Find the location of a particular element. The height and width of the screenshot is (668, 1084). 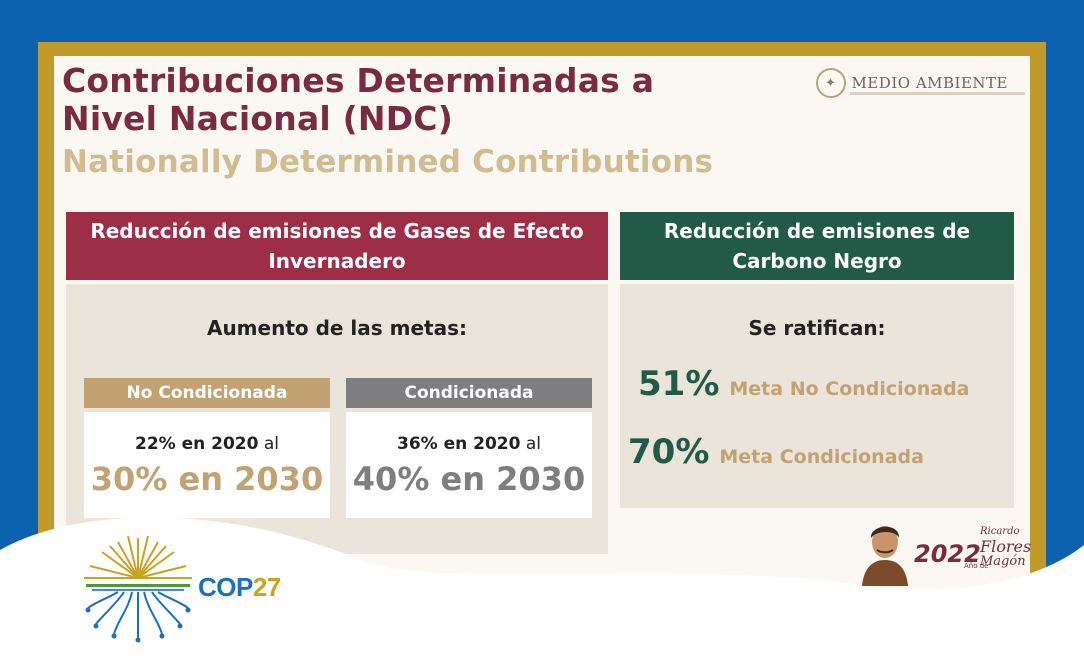

unconditional-card: 22% en 2020 al 30% en 2030 is located at coordinates (207, 465).